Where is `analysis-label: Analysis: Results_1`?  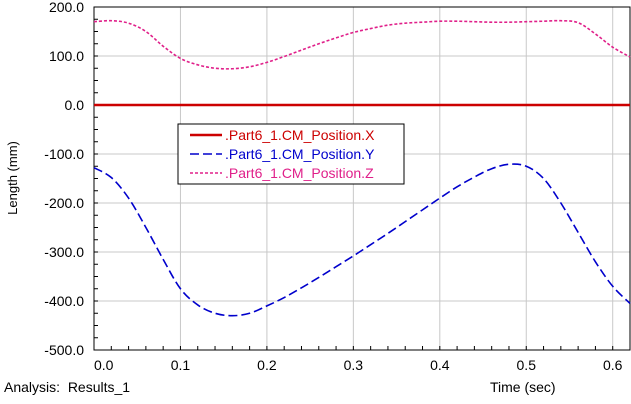
analysis-label: Analysis: Results_1 is located at coordinates (67, 387).